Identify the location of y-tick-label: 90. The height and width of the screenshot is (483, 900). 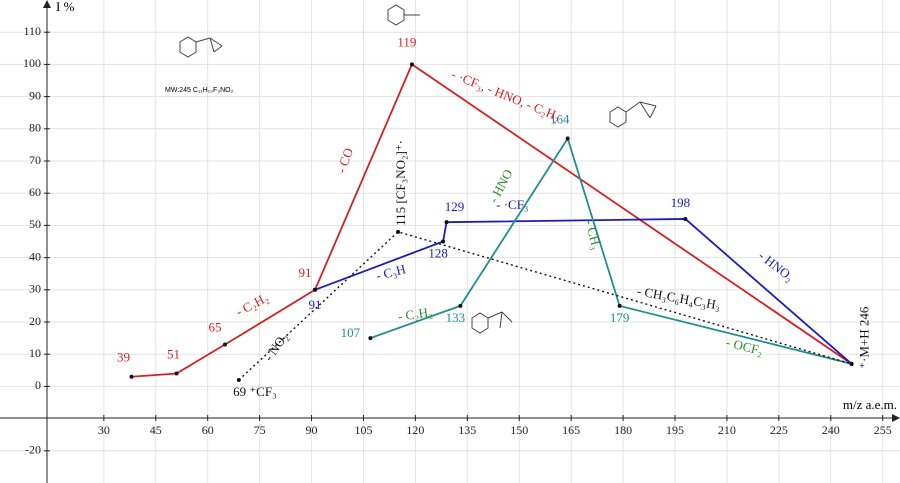
(35, 95).